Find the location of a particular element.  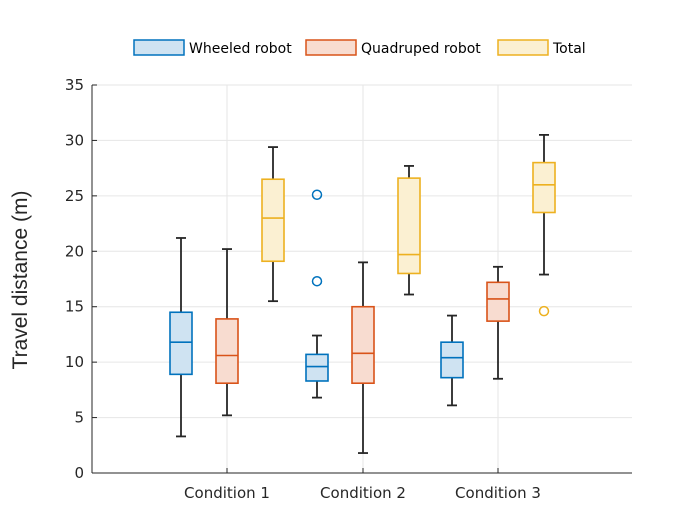

legend: Wheeled robot Quadruped robot Total is located at coordinates (359, 48).